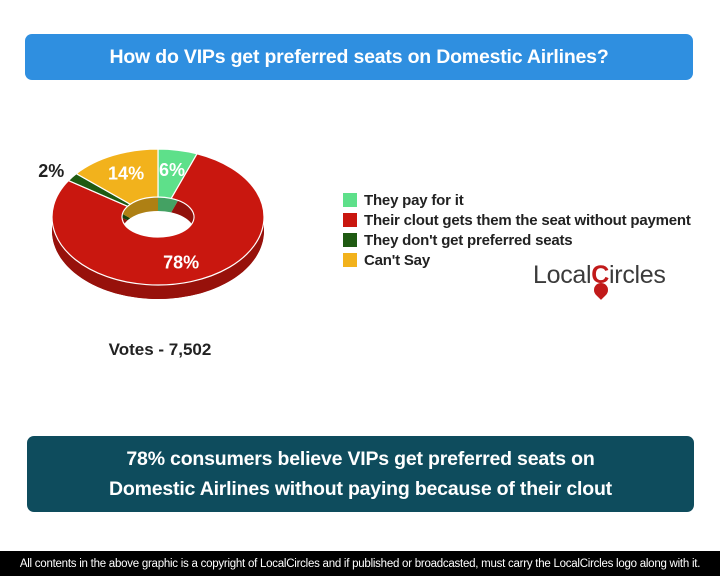  I want to click on data-label: 78%, so click(181, 263).